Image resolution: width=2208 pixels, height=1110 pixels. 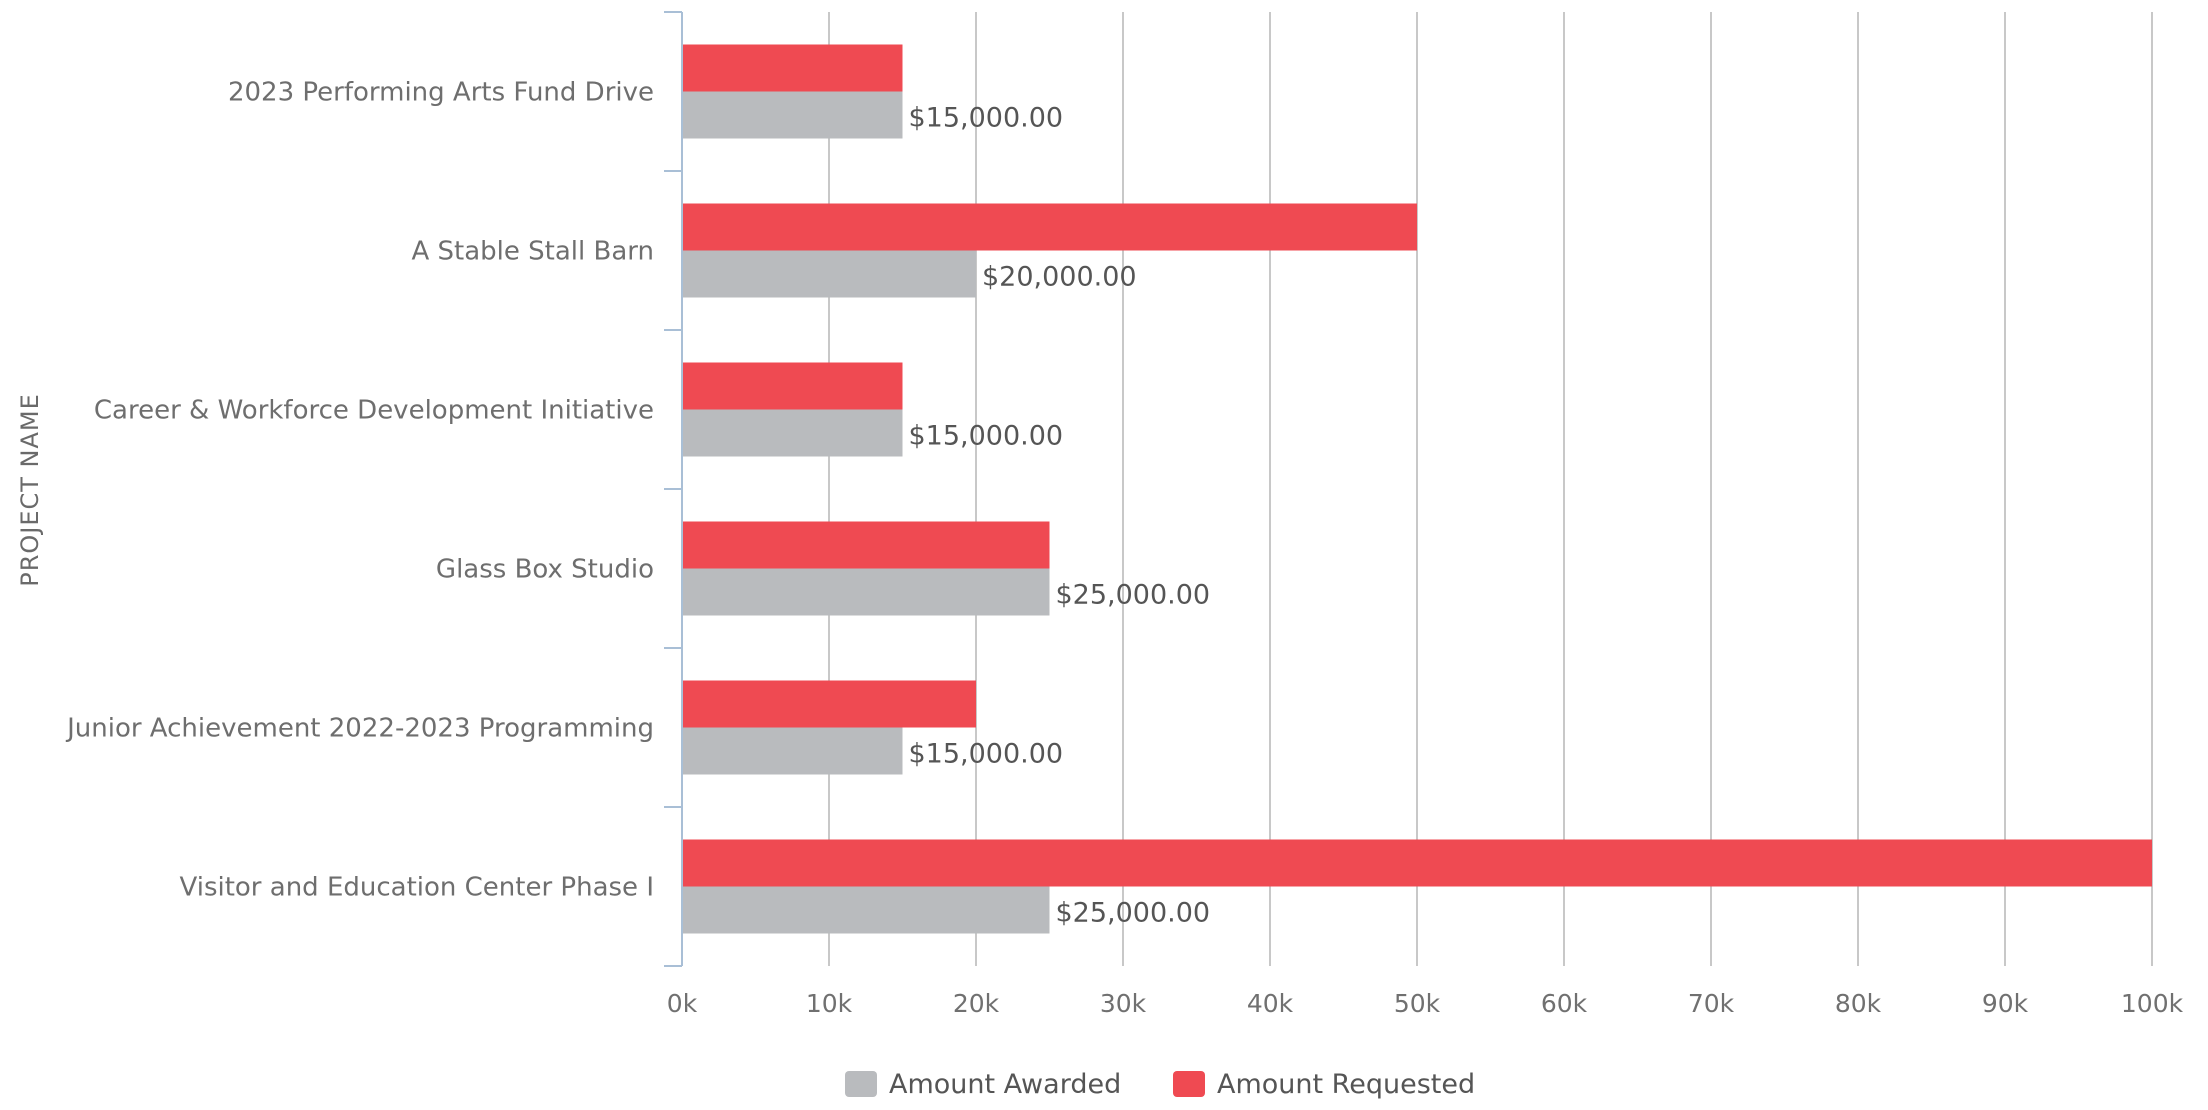 I want to click on x-tick-label: 20k, so click(x=976, y=1003).